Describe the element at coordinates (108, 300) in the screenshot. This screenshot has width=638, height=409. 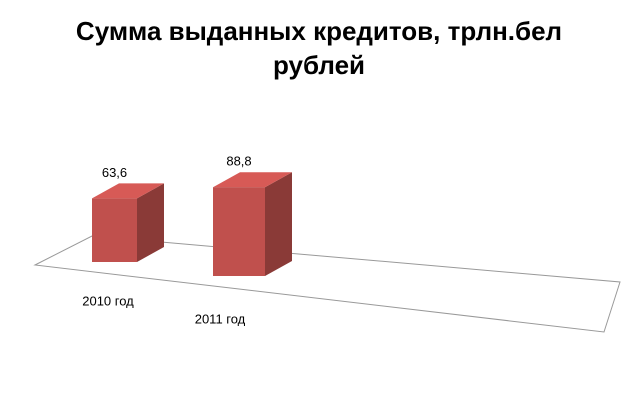
I see `x-tick-label: 2010 год` at that location.